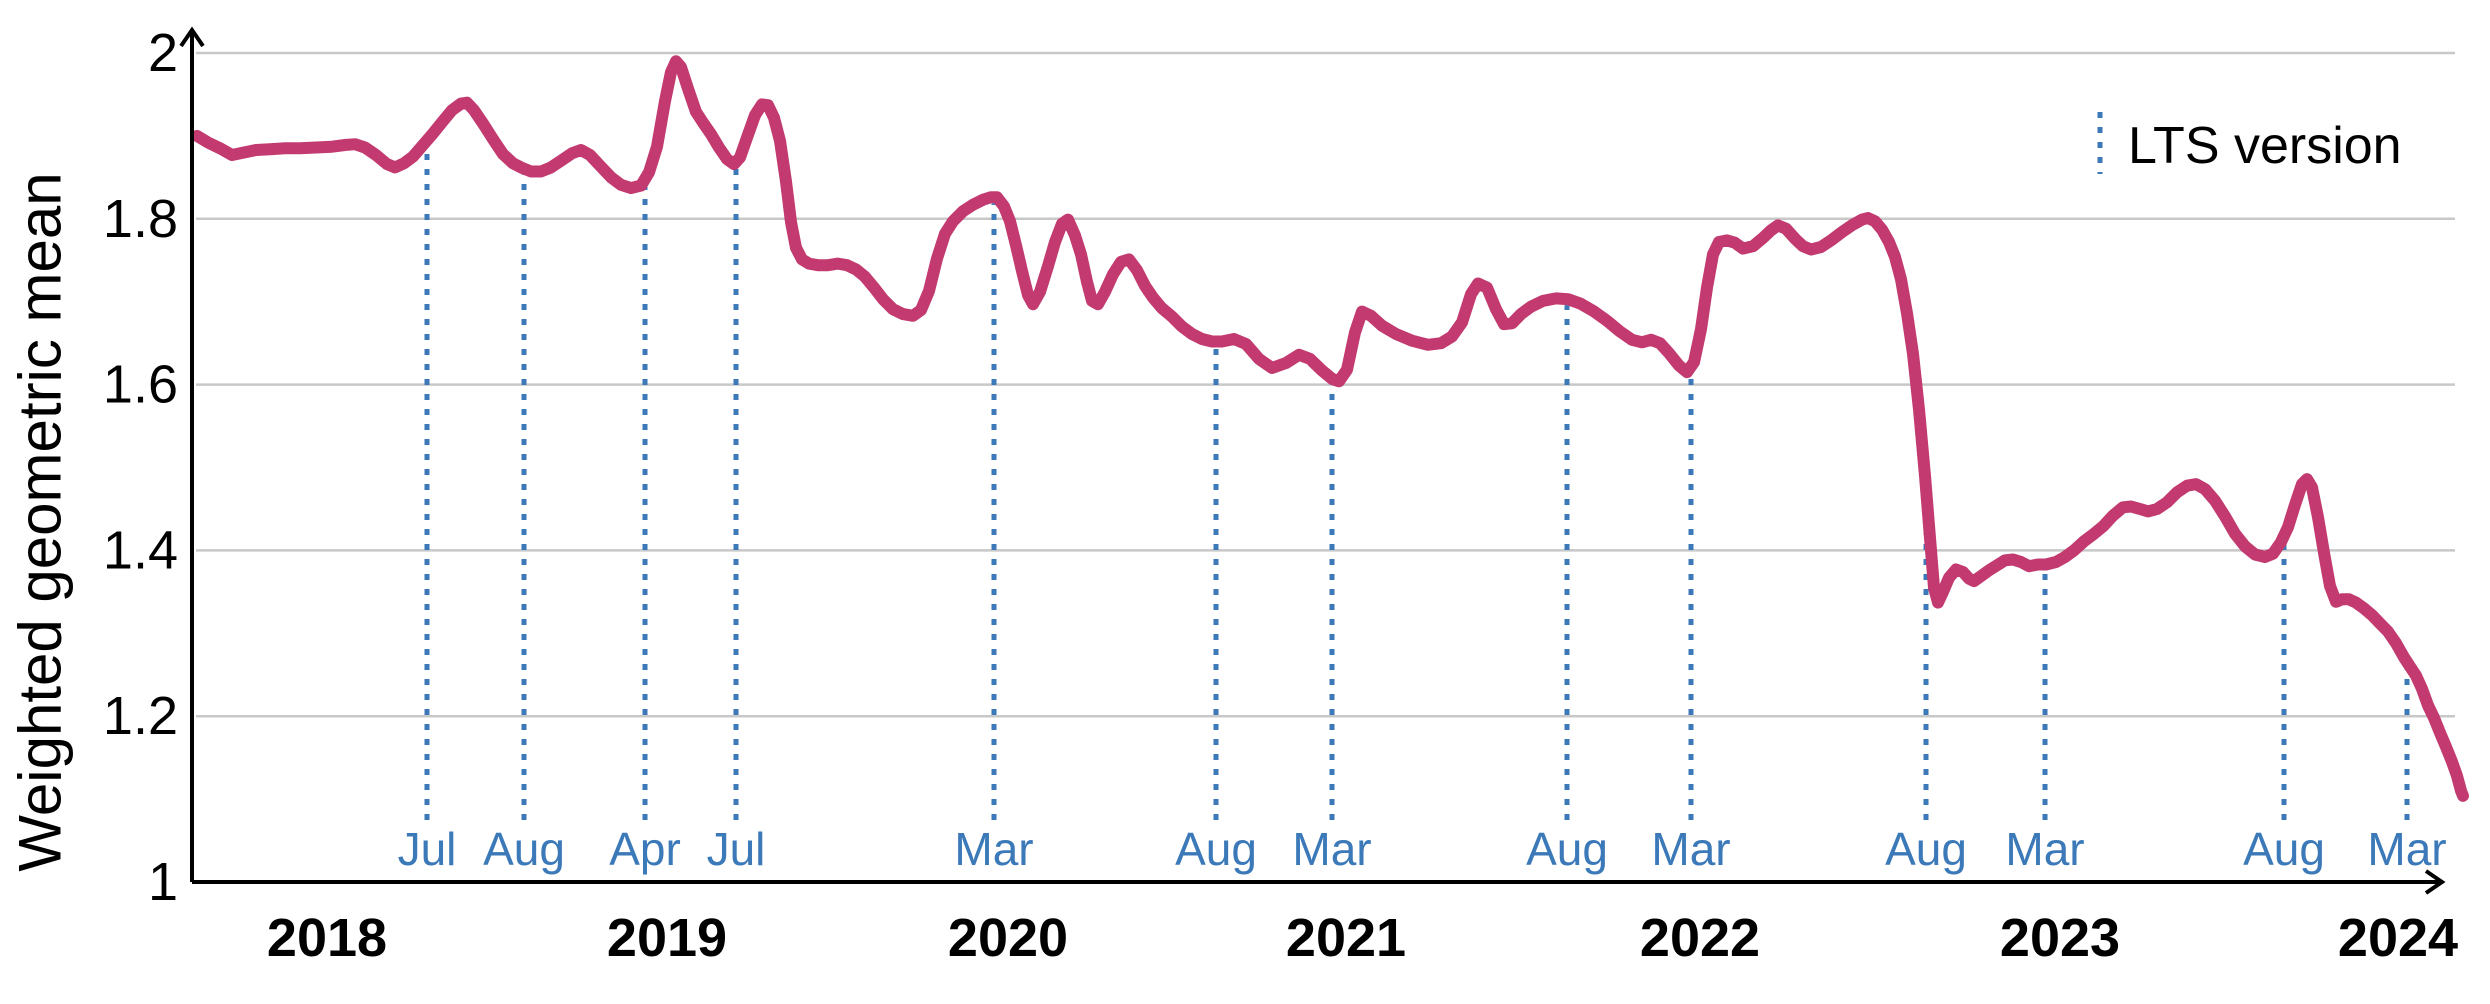  What do you see at coordinates (1008, 938) in the screenshot?
I see `x-tick-label: 2020` at bounding box center [1008, 938].